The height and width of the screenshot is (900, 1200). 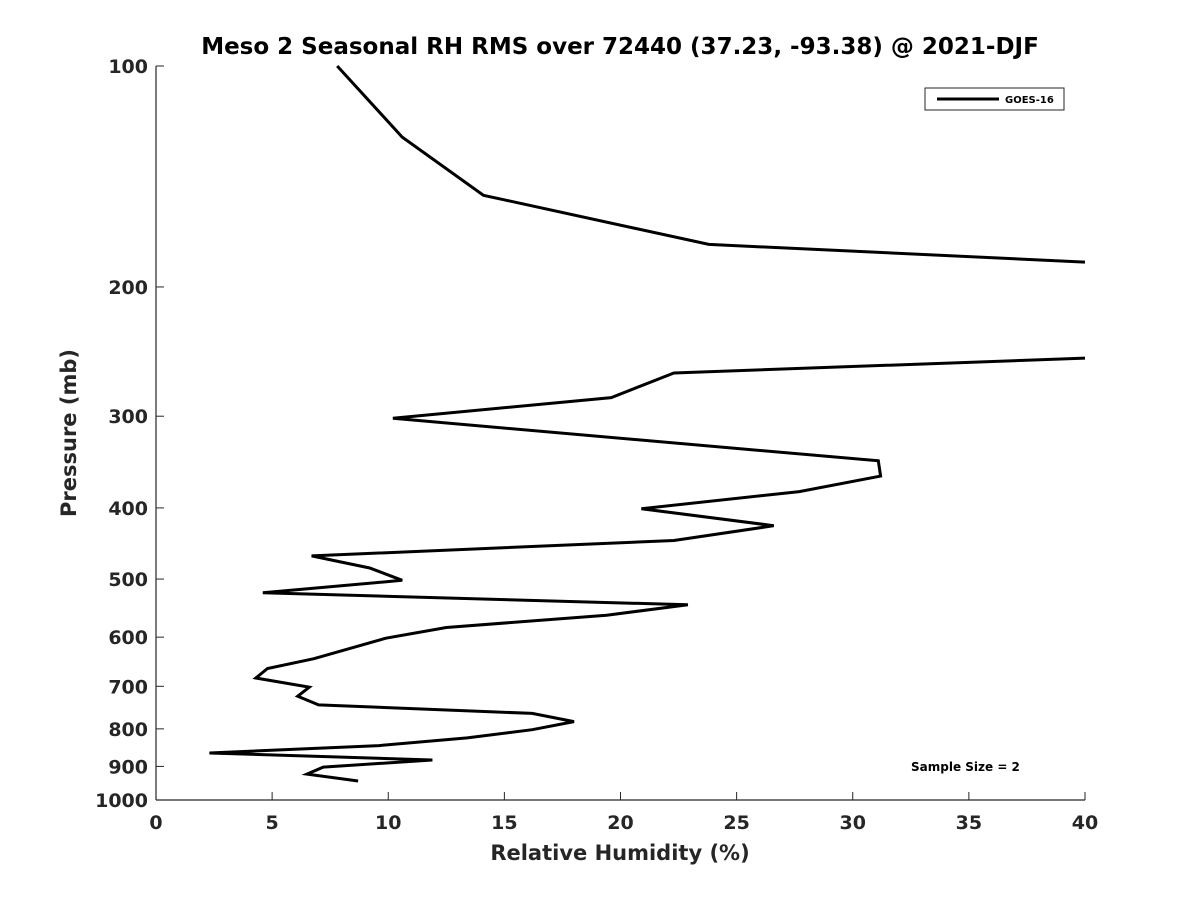 I want to click on x-tick-label: 35, so click(x=969, y=823).